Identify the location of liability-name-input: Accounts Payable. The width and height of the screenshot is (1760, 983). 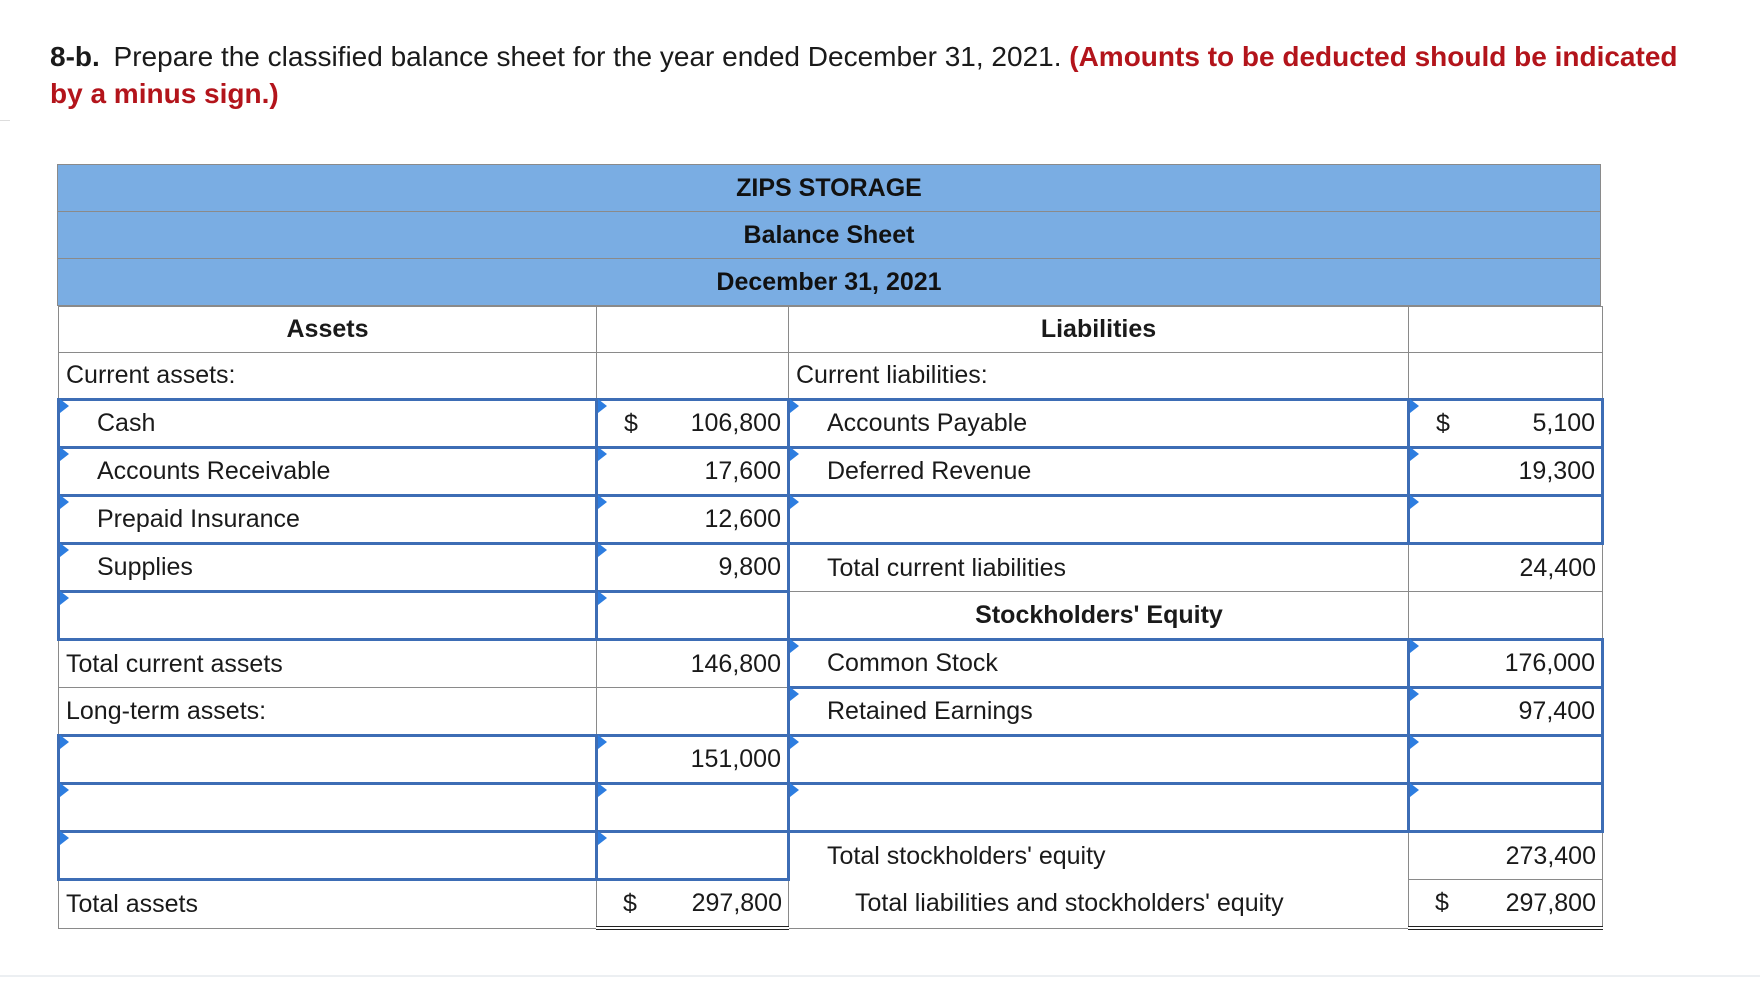
(1098, 423).